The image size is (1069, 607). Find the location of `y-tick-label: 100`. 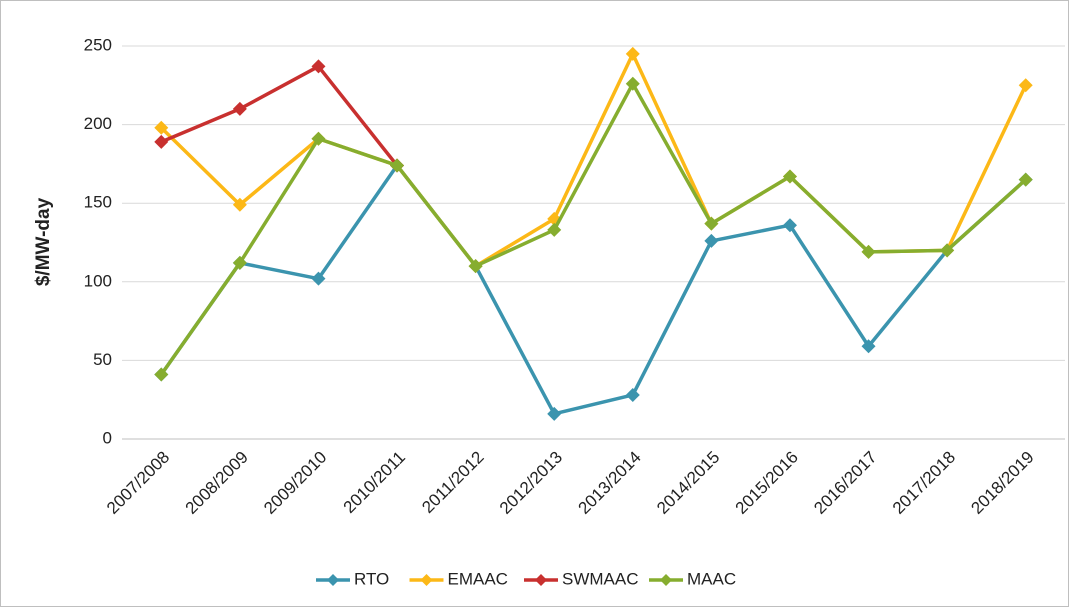

y-tick-label: 100 is located at coordinates (98, 280).